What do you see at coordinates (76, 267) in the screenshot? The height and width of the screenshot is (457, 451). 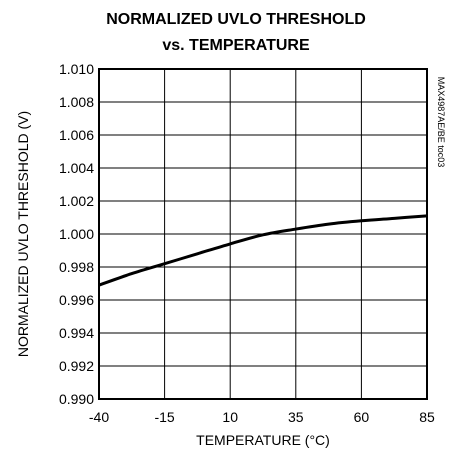 I see `y-tick-label: 0.998` at bounding box center [76, 267].